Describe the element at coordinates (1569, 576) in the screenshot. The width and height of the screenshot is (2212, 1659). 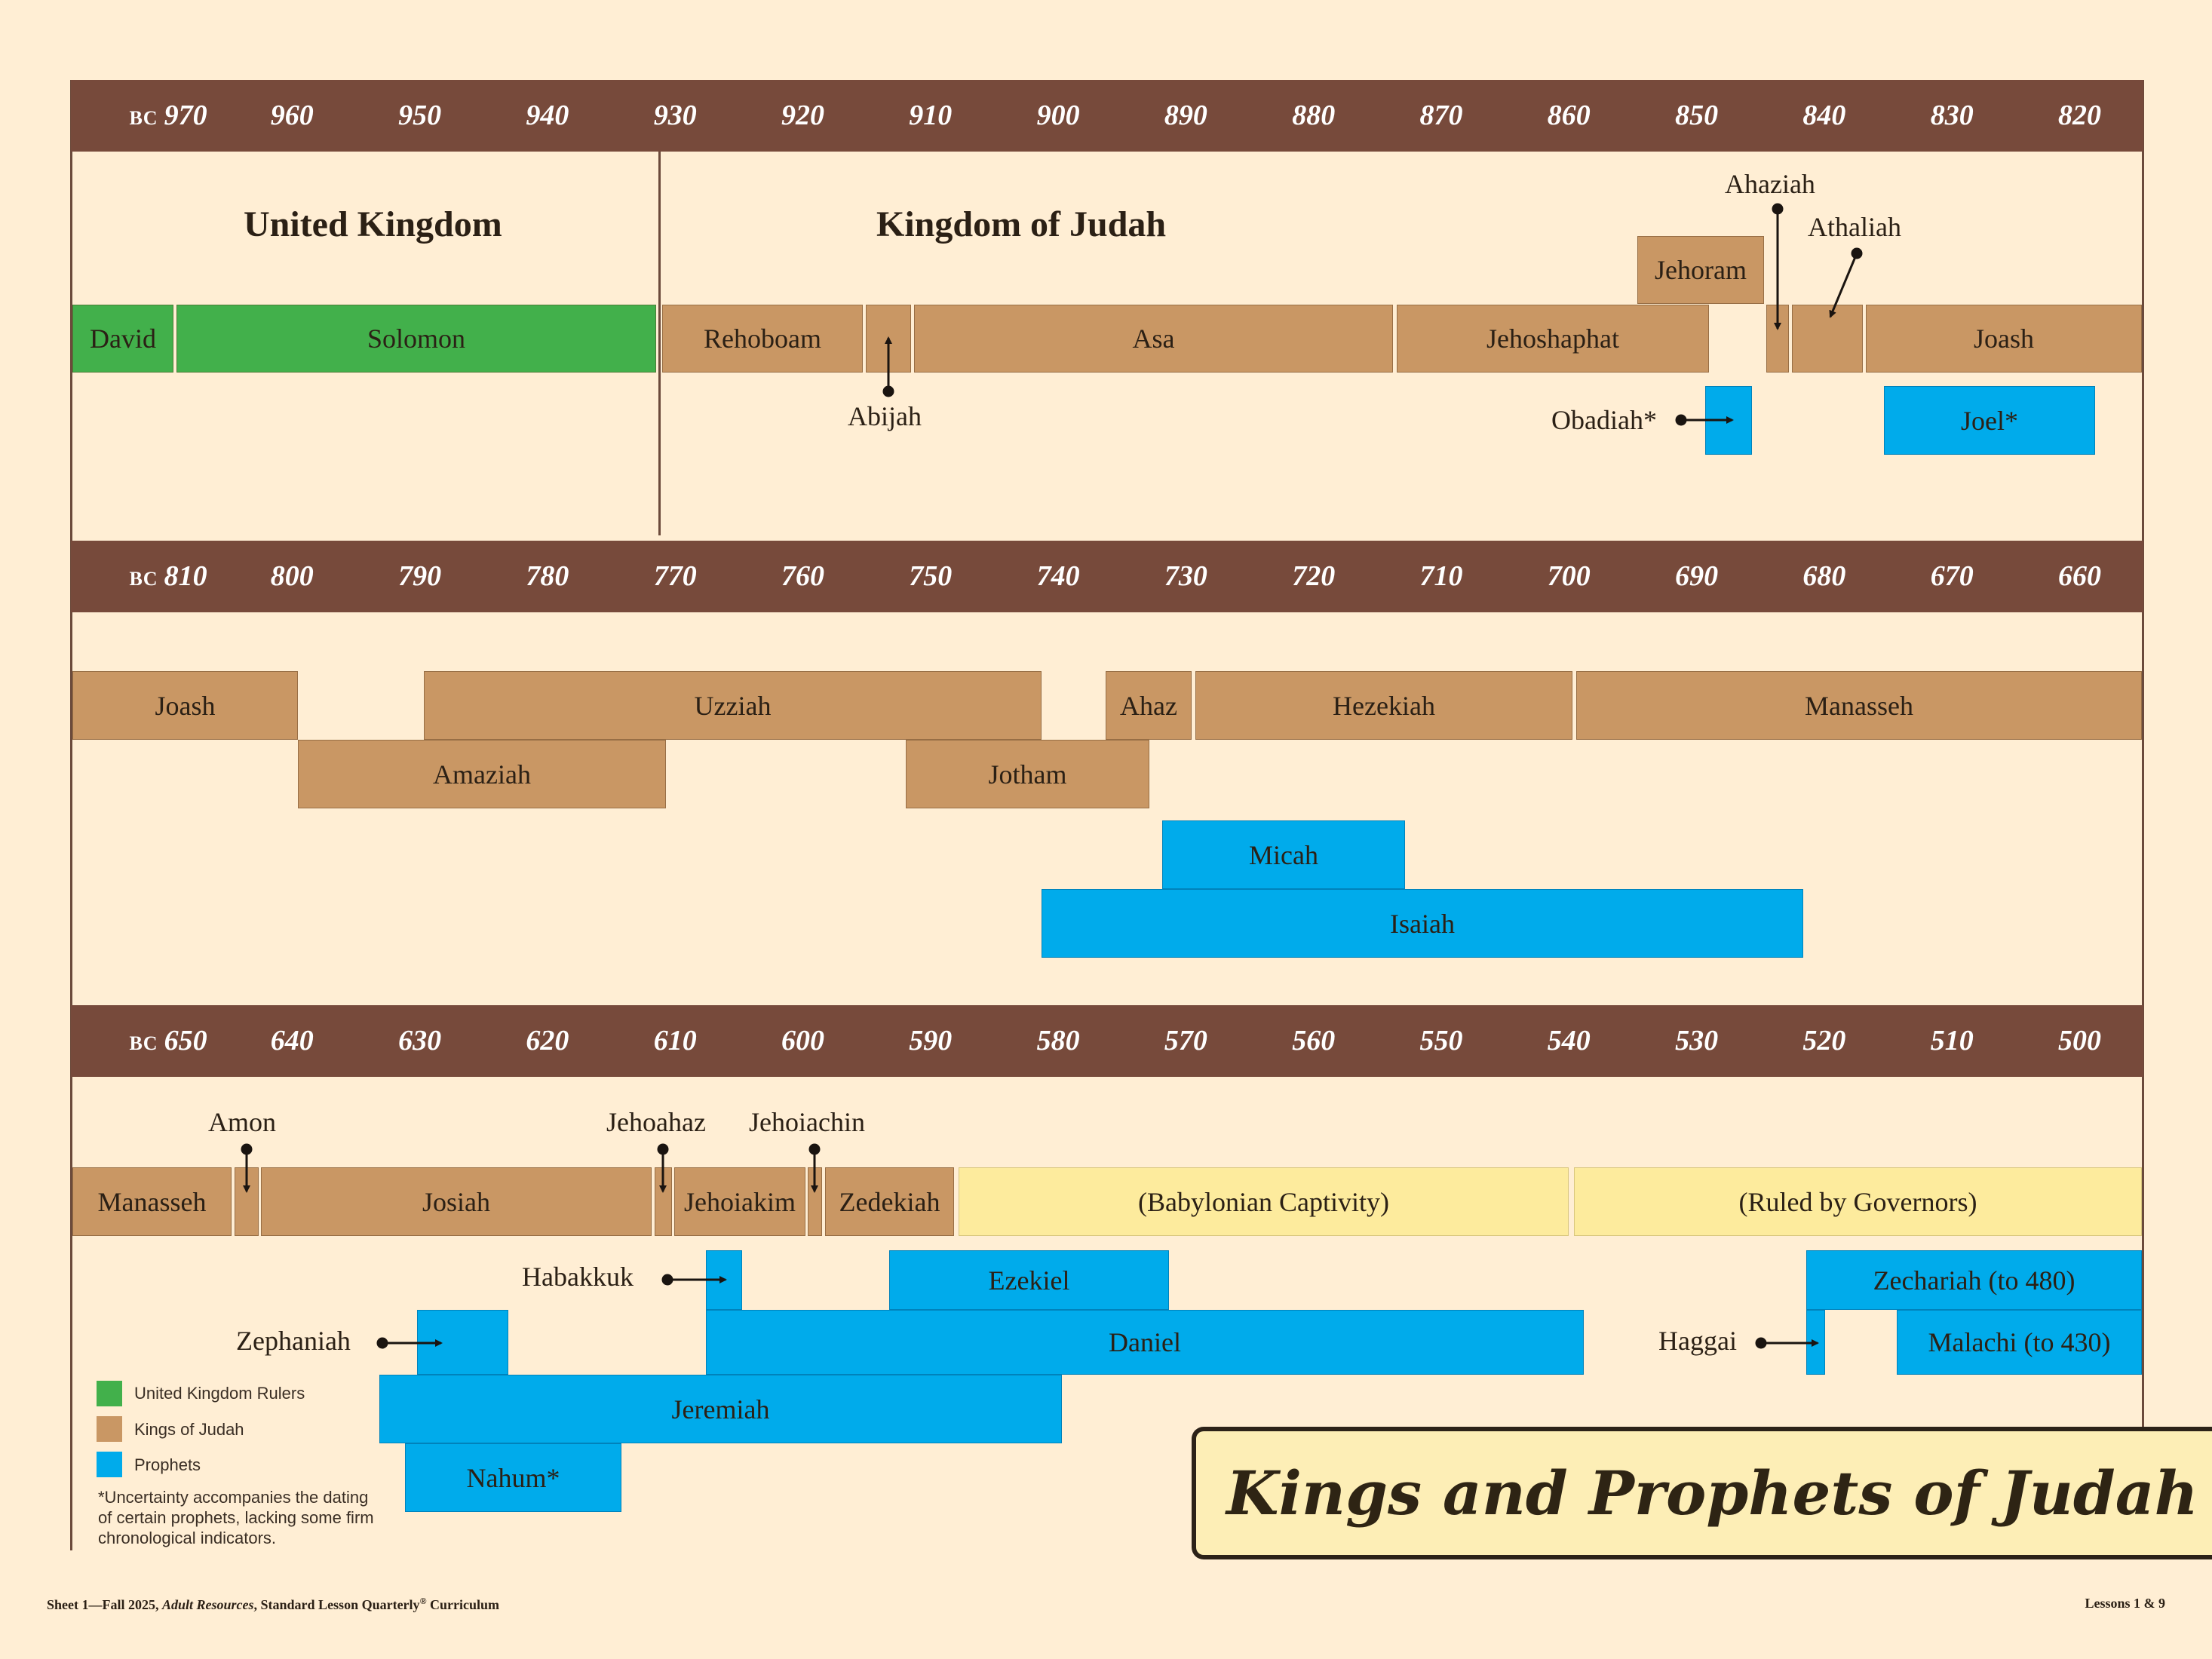
I see `year-value: 700` at that location.